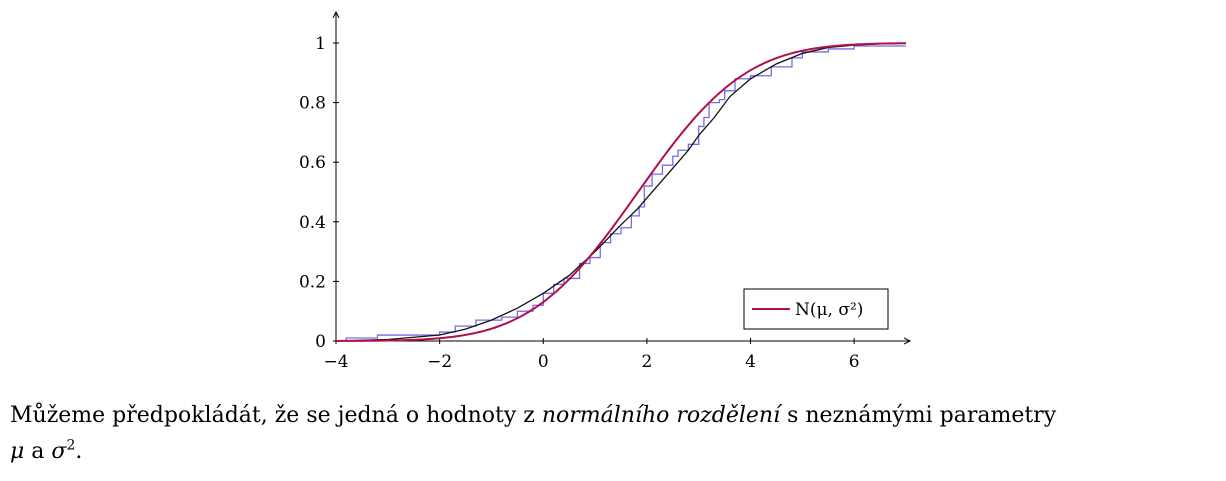 The width and height of the screenshot is (1226, 481). I want to click on y-ticks: 0 0.2 0.4 0.6 0.8 1, so click(319, 193).